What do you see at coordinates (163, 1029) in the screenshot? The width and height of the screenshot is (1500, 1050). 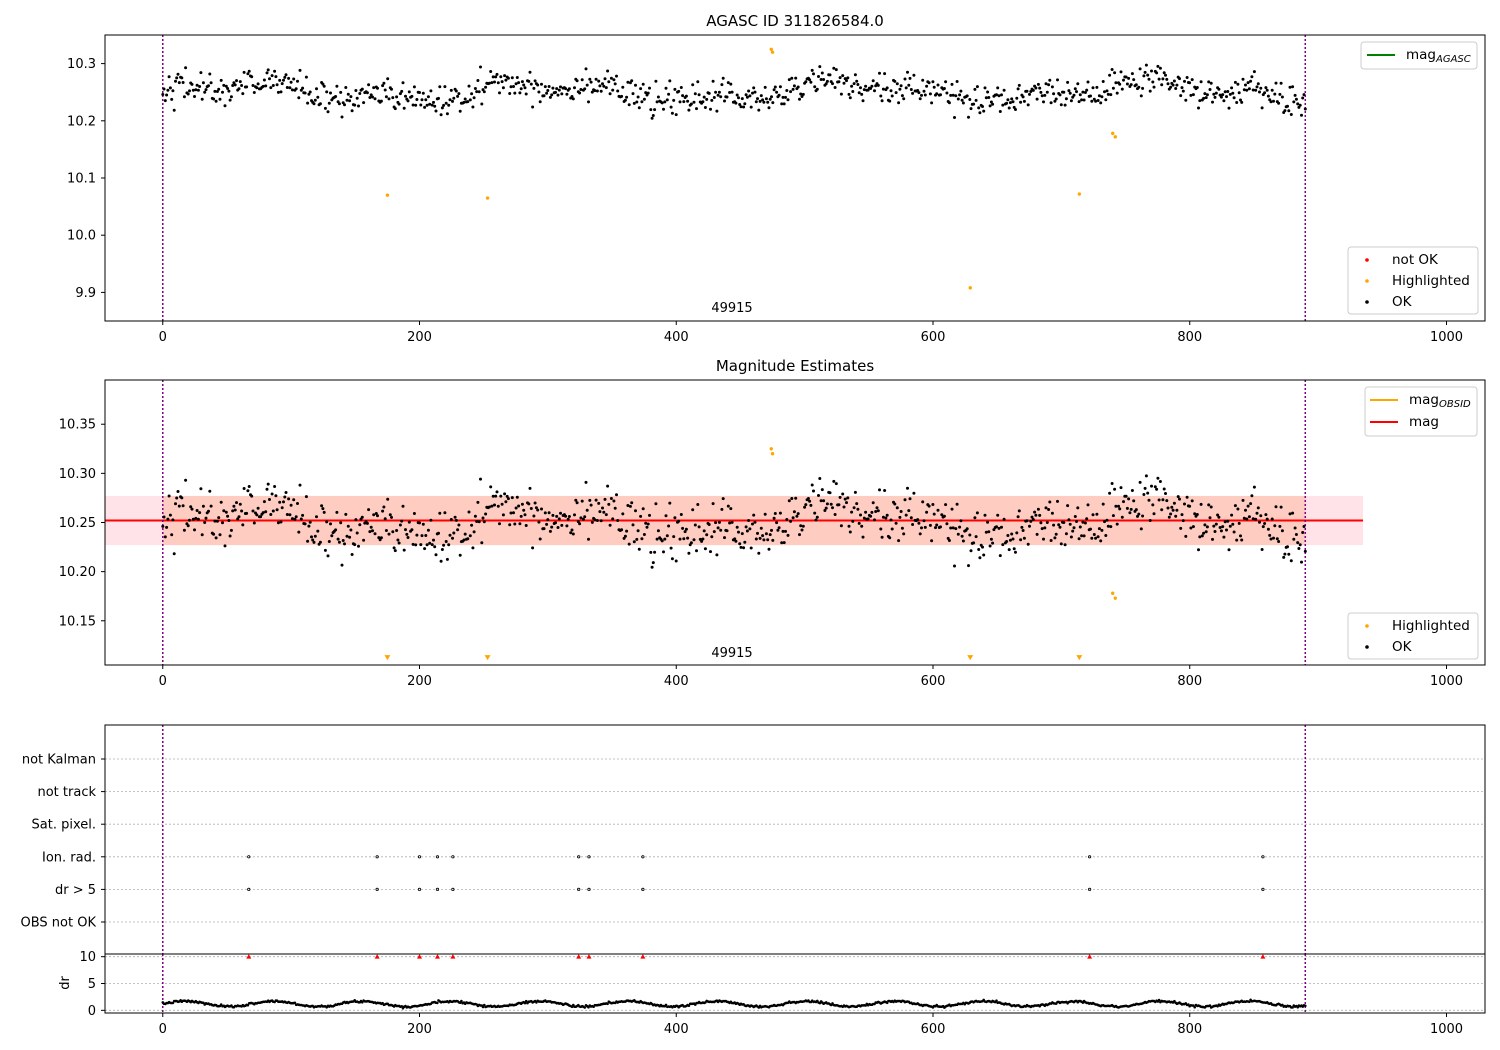 I see `dr-x-tick-label: 0` at bounding box center [163, 1029].